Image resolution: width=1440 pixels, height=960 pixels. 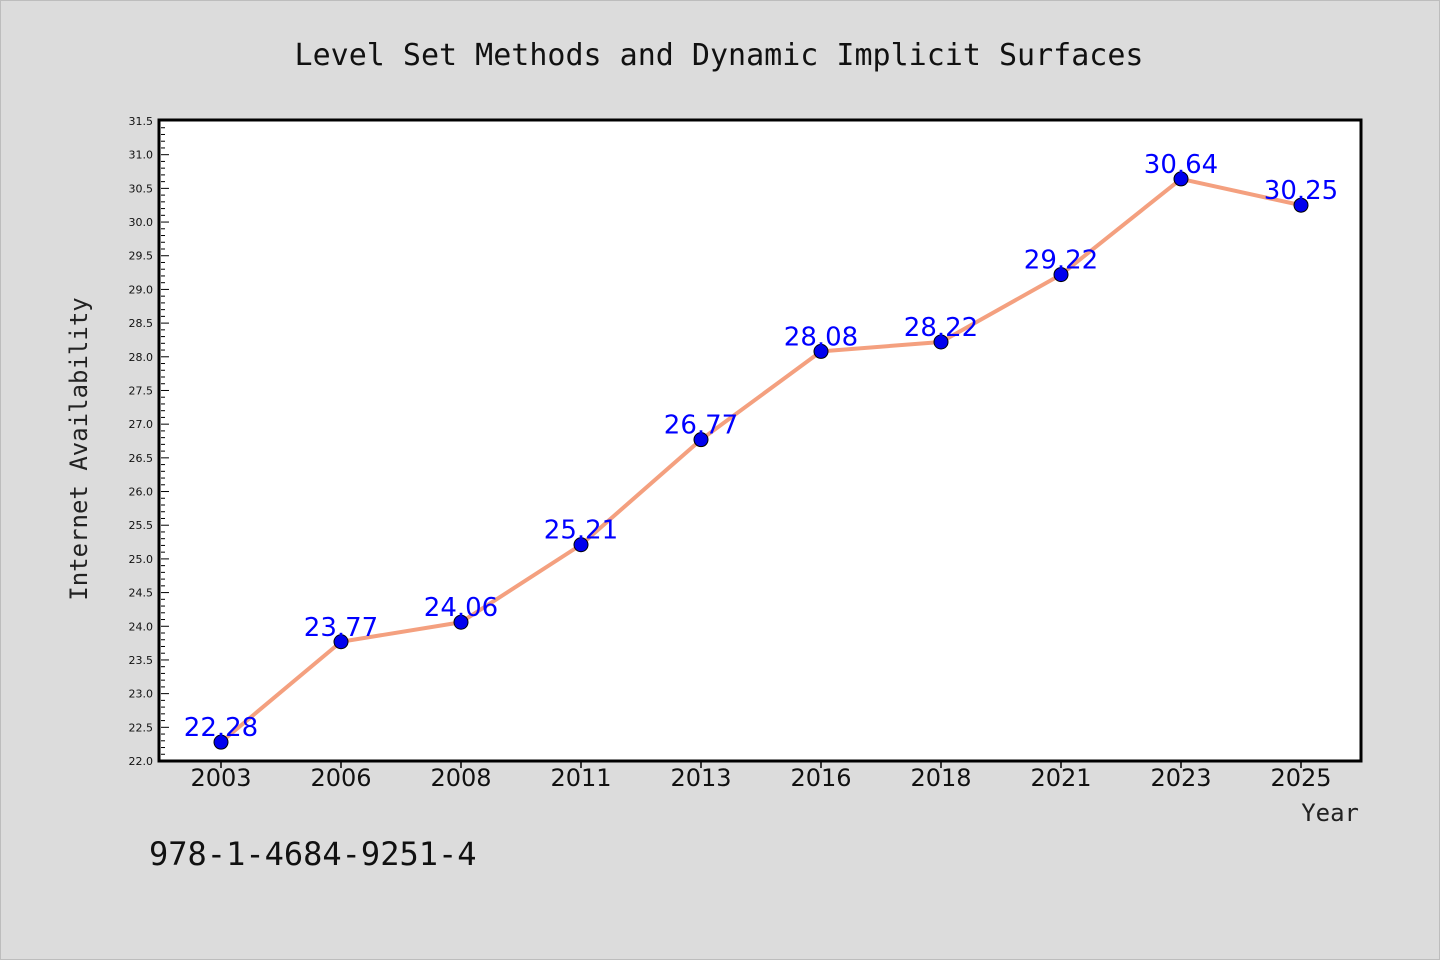 What do you see at coordinates (141, 357) in the screenshot?
I see `y-tick-label: 28.0` at bounding box center [141, 357].